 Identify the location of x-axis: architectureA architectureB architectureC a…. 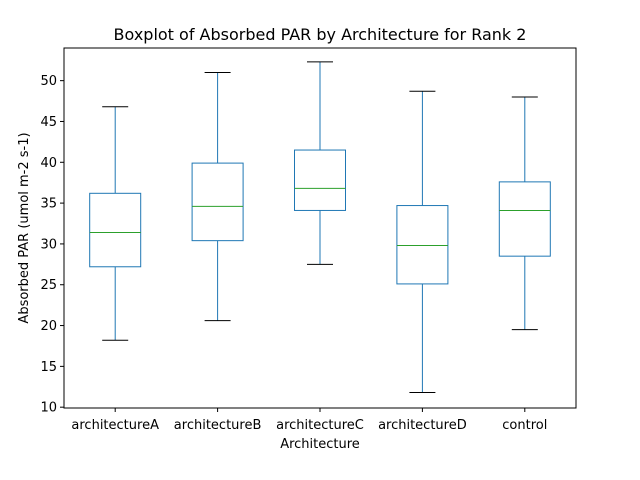
(309, 420).